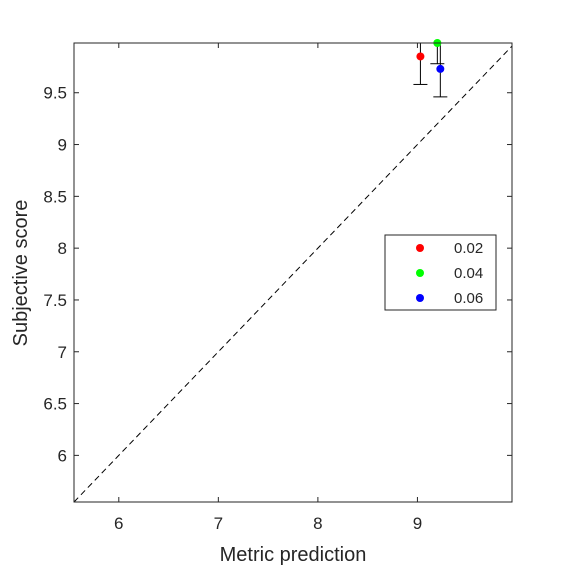  I want to click on legend: 0.02 0.04 0.06, so click(440, 272).